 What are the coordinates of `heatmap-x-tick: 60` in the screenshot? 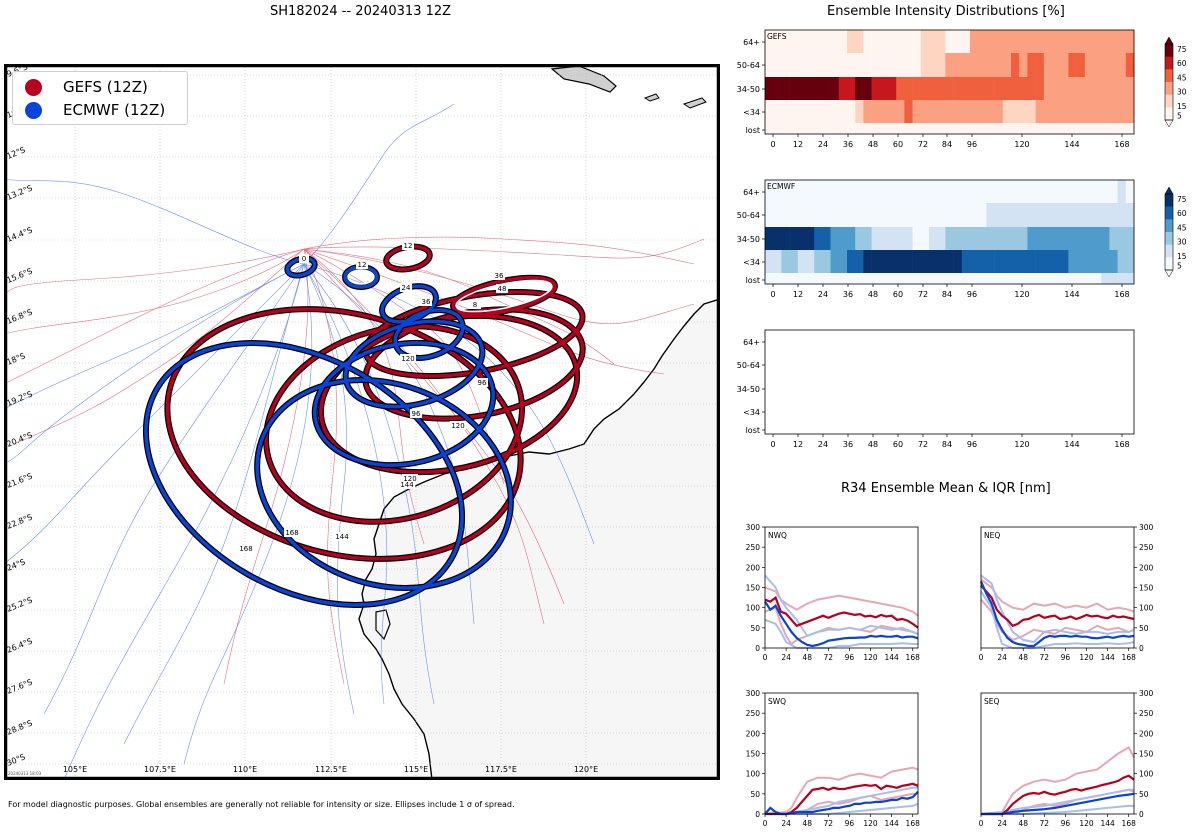 It's located at (898, 144).